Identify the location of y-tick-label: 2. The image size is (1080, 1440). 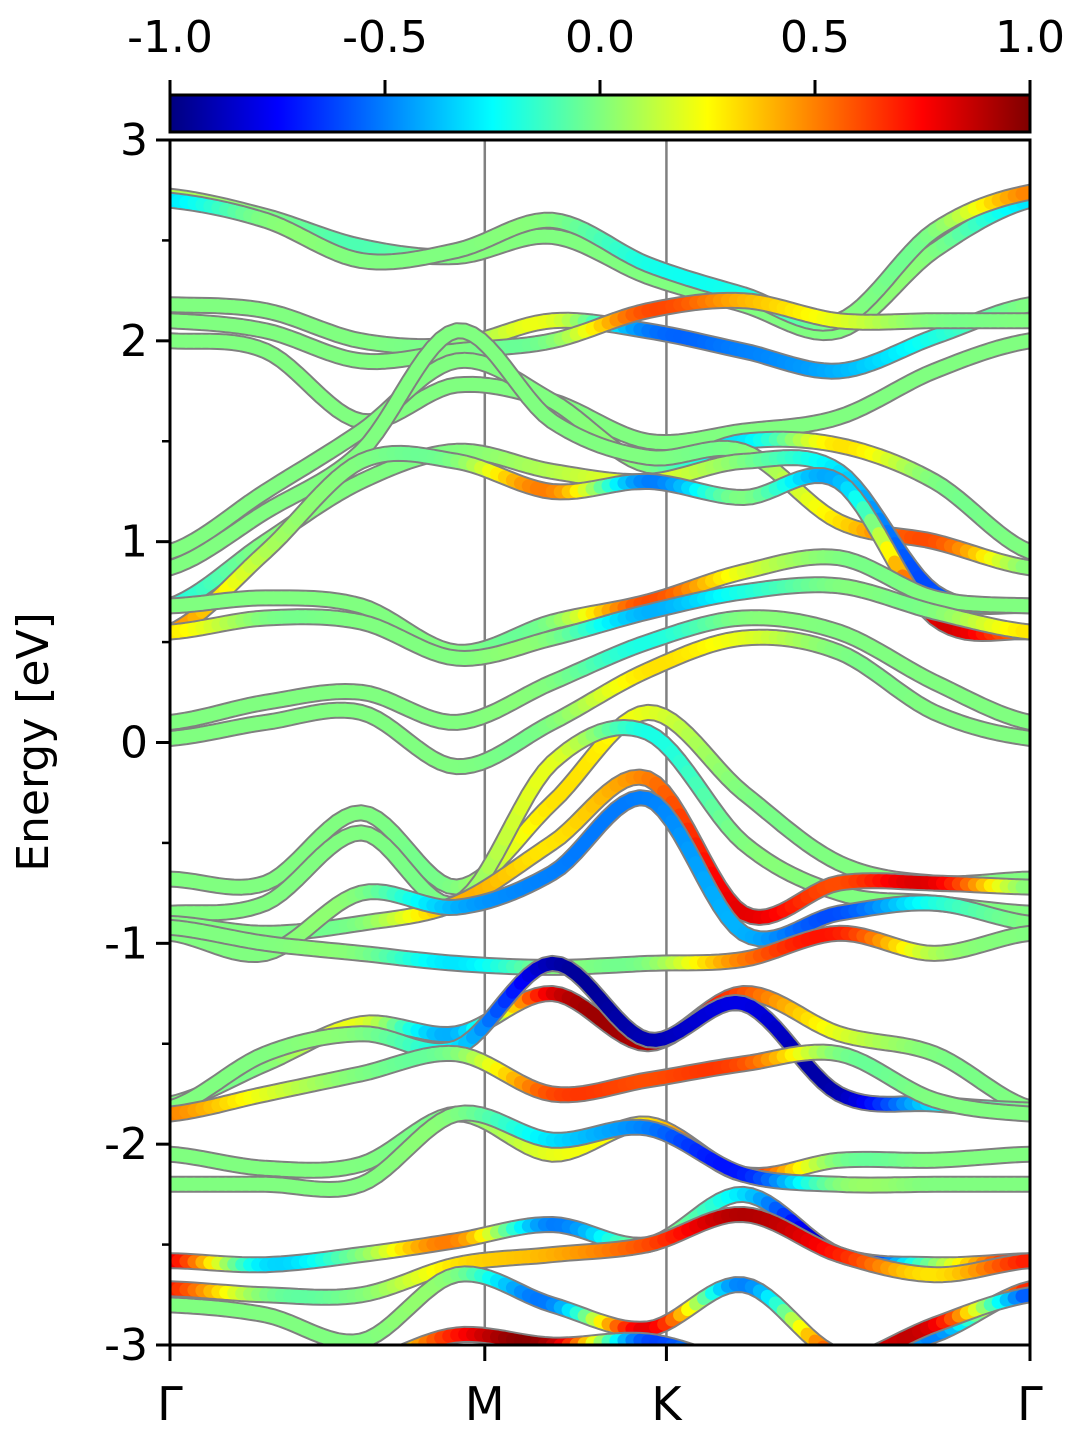
(134, 341).